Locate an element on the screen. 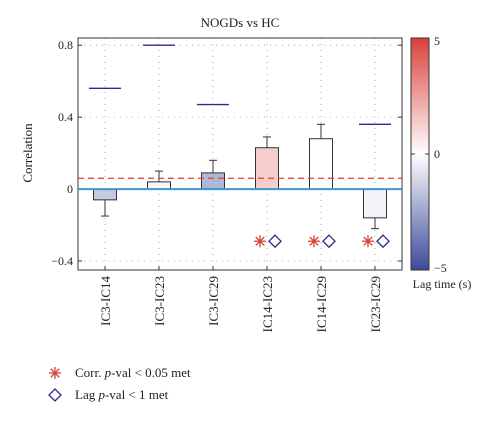 This screenshot has height=424, width=500. y-tick-label: 0.4 is located at coordinates (65, 117).